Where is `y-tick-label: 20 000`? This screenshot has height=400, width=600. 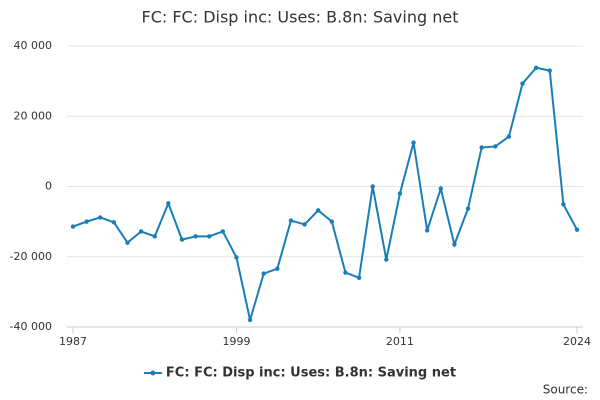
y-tick-label: 20 000 is located at coordinates (33, 115).